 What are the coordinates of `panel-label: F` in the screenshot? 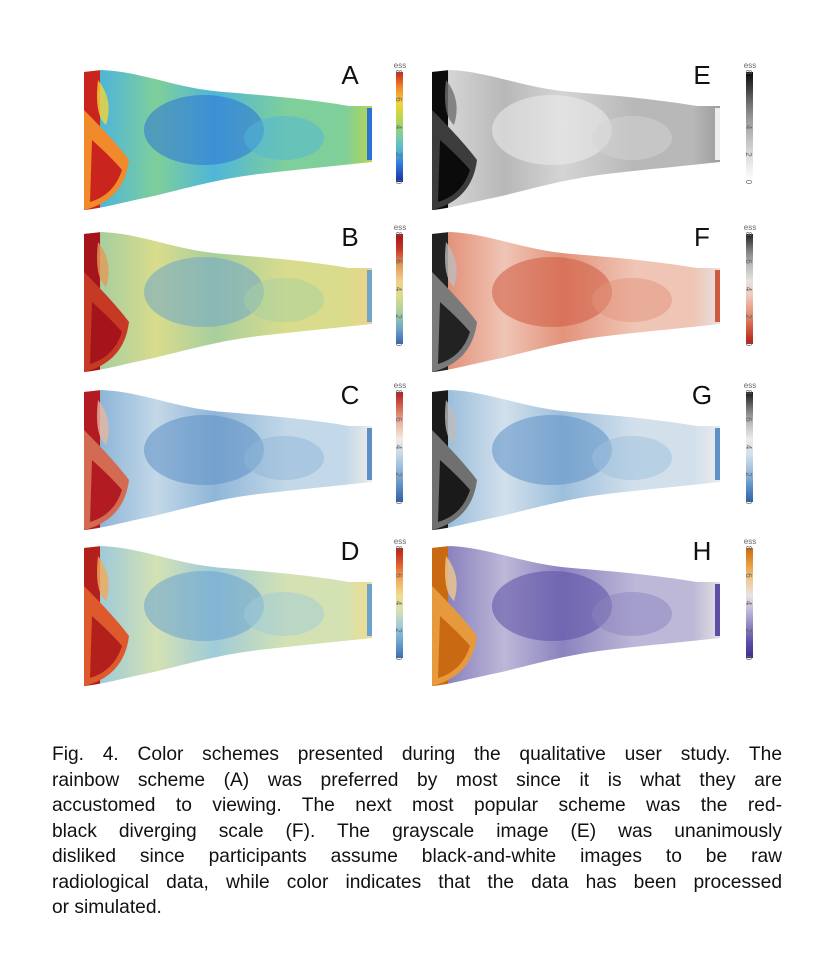 It's located at (702, 237).